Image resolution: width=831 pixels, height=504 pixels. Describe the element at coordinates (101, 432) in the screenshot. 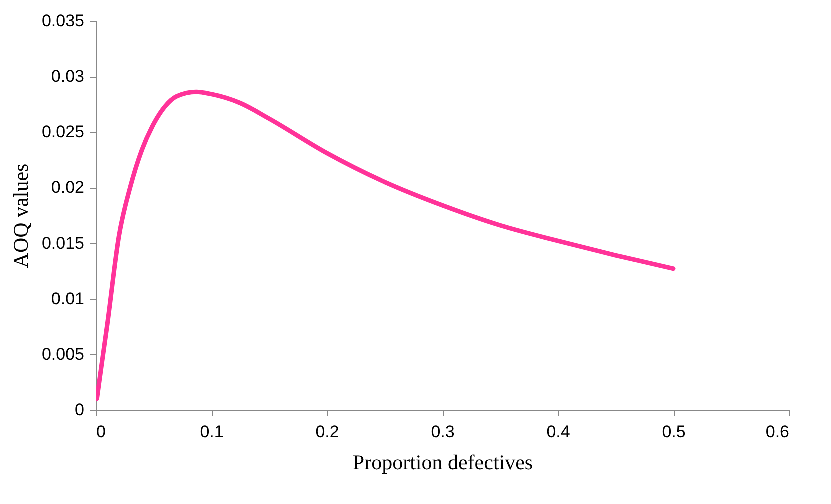

I see `x-tick-label: 0` at that location.